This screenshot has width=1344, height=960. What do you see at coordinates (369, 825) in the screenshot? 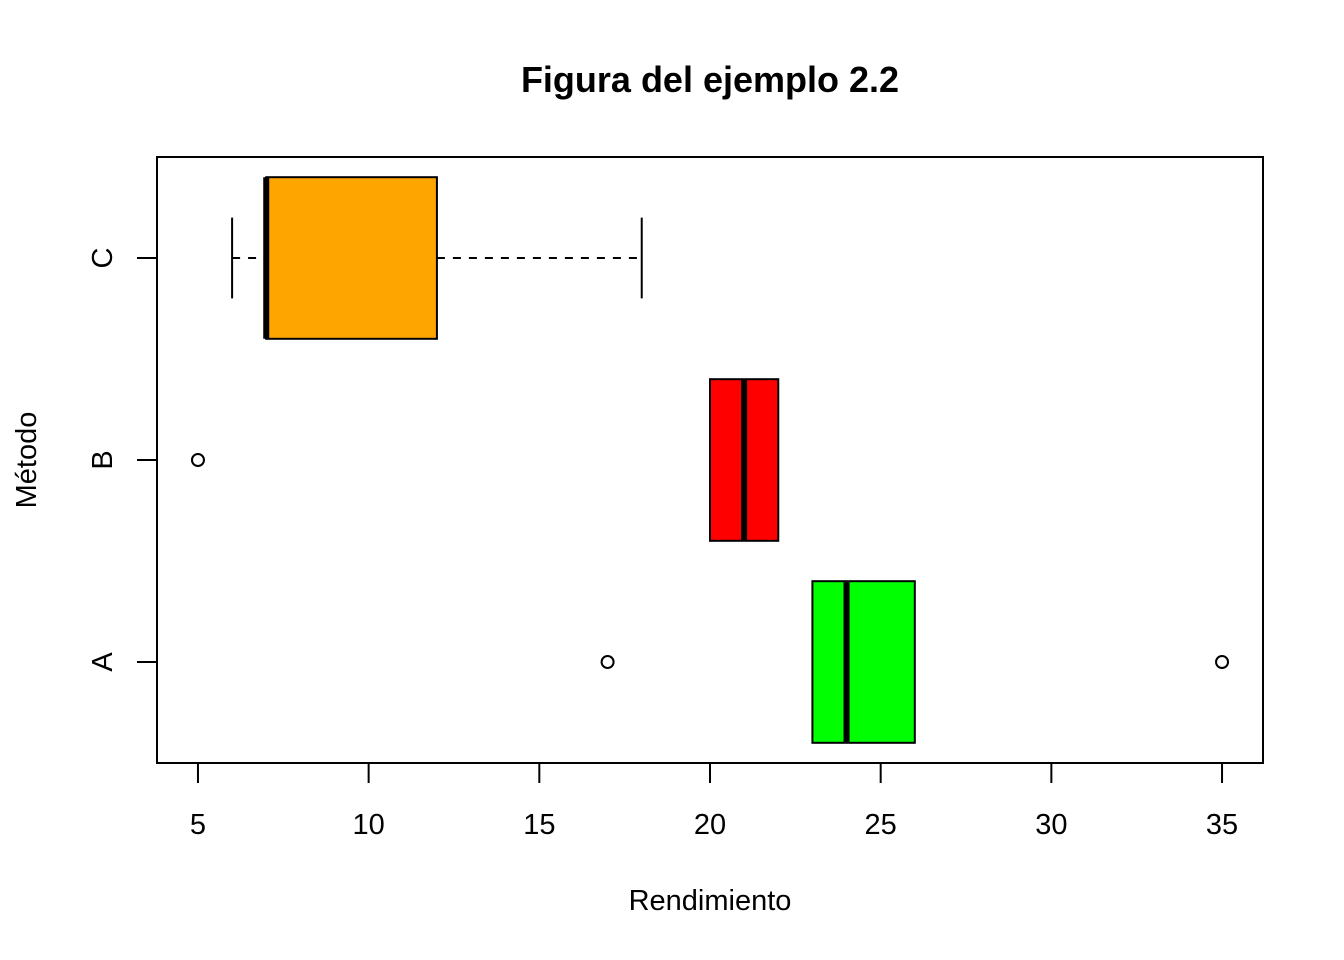
I see `x-tick-label: 10` at bounding box center [369, 825].